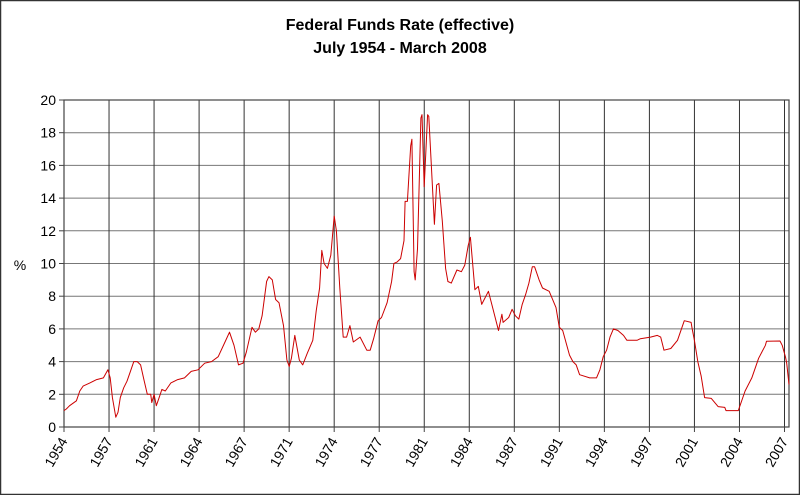  I want to click on y-tick-label: 8, so click(52, 296).